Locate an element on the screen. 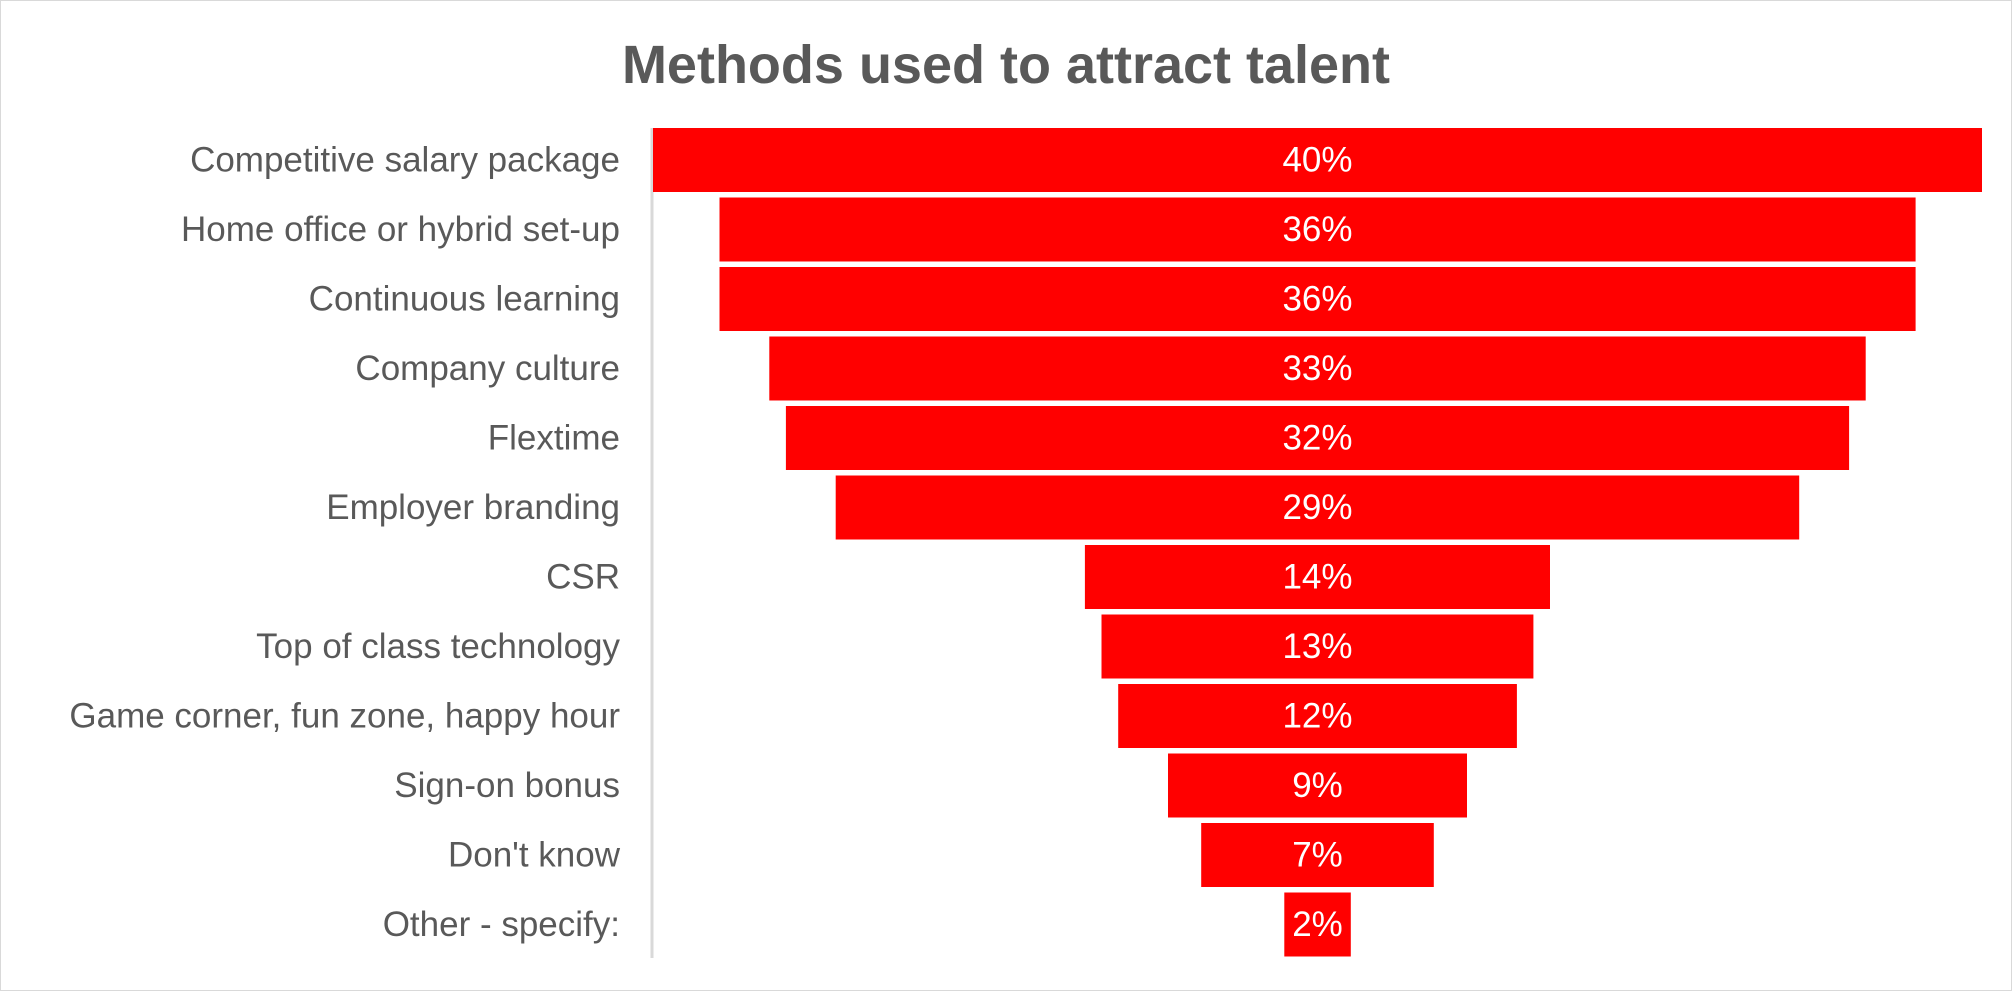 This screenshot has height=991, width=2012. data-label: 12% is located at coordinates (1317, 716).